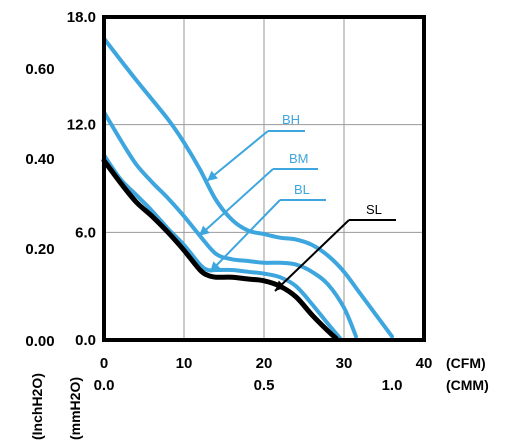  Describe the element at coordinates (374, 209) in the screenshot. I see `callout-label-sl: SL` at that location.